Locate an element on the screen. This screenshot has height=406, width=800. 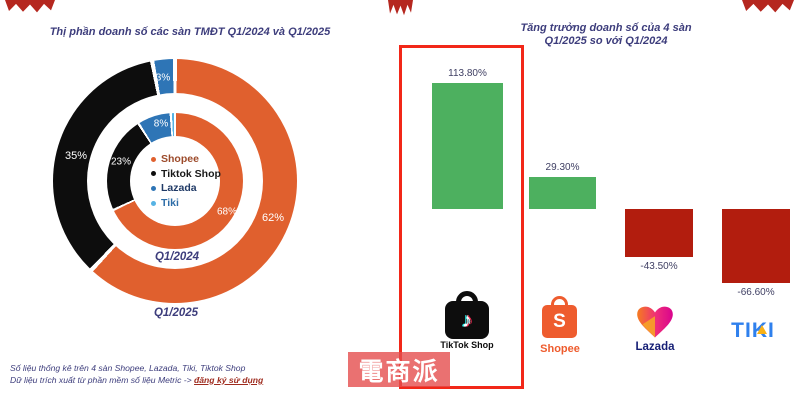
growth-bar-label: -43.50% is located at coordinates (659, 267).